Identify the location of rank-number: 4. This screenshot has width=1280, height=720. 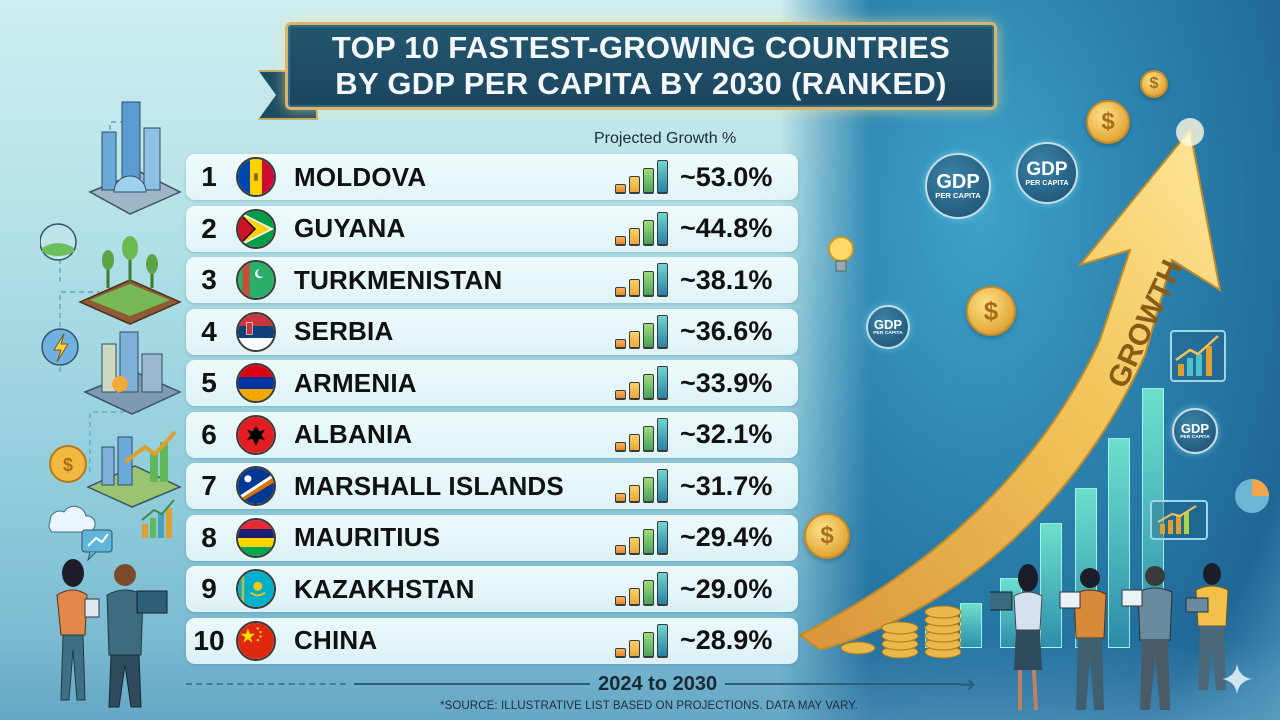
(209, 331).